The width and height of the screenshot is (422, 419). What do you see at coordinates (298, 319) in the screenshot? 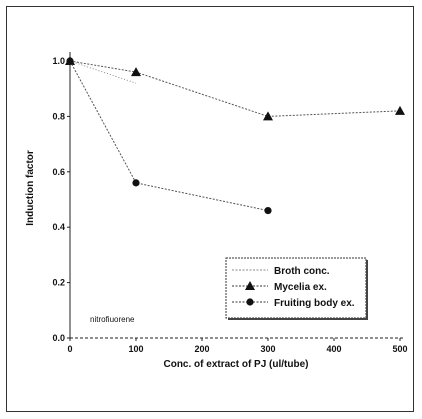
I see `legend-box-shadow-bottom` at bounding box center [298, 319].